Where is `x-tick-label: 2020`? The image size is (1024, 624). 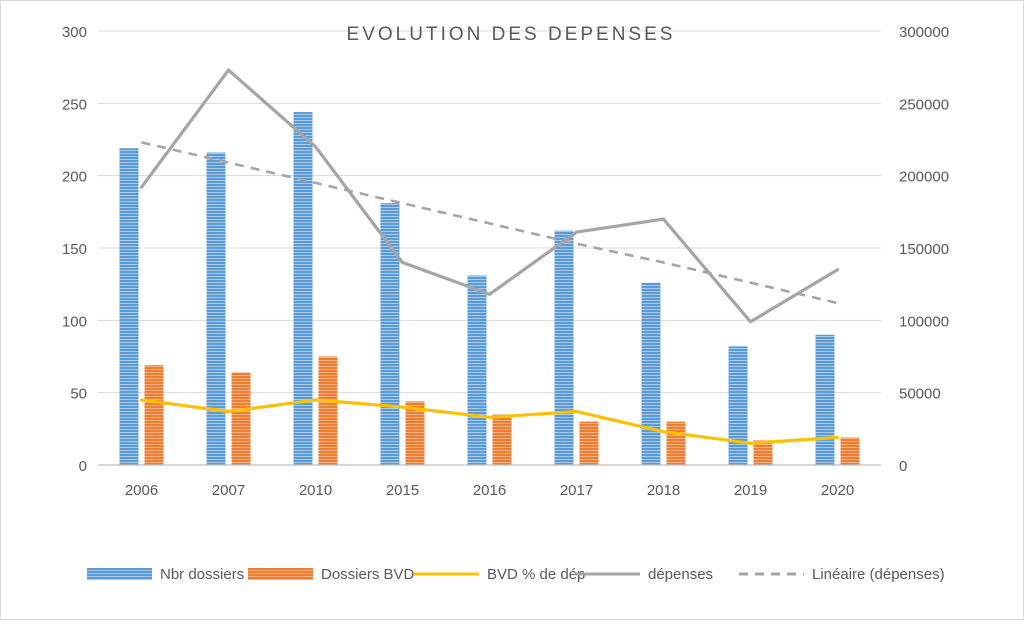
x-tick-label: 2020 is located at coordinates (837, 490).